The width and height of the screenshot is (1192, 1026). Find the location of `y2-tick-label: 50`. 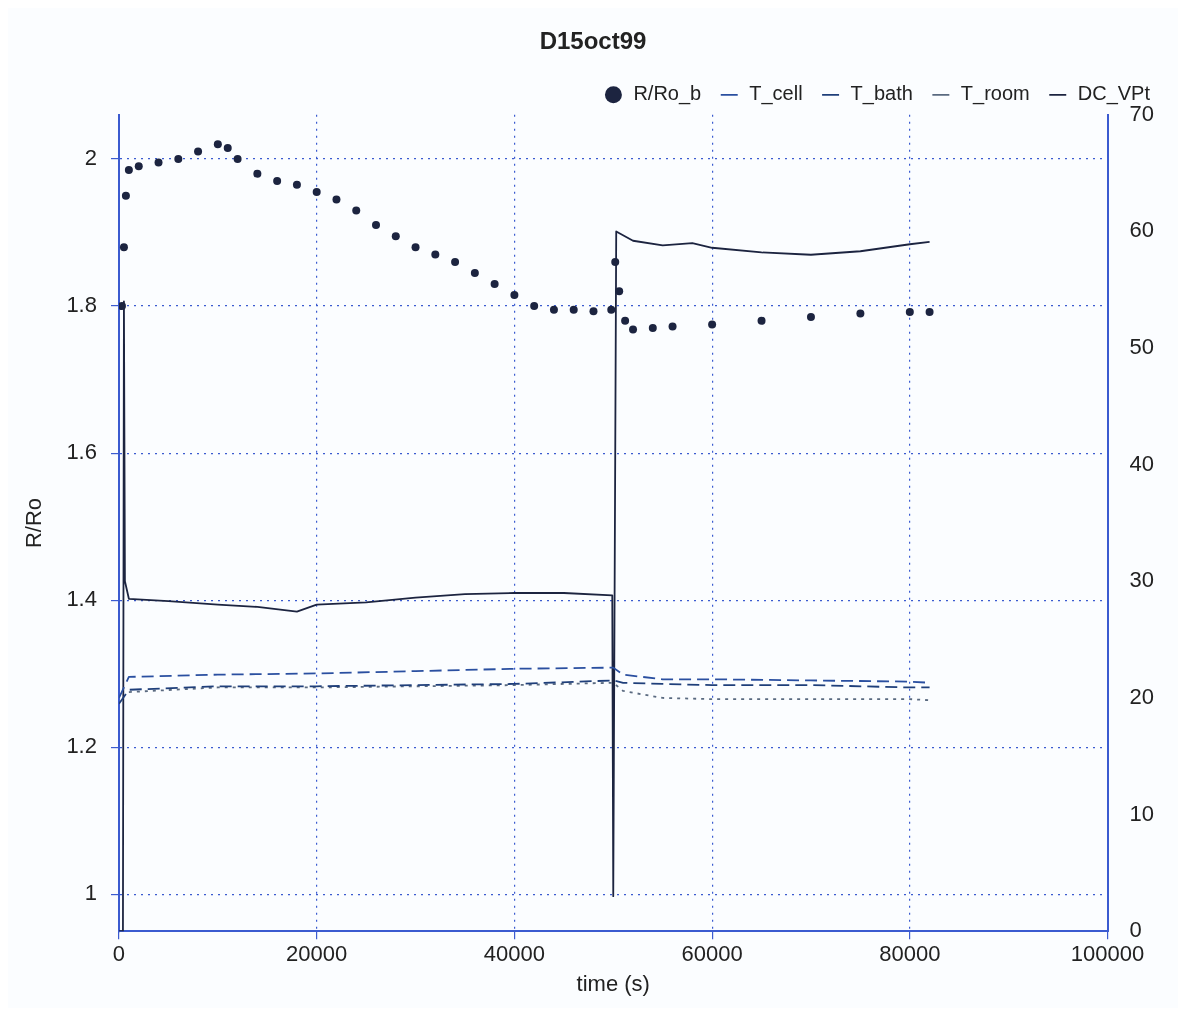

y2-tick-label: 50 is located at coordinates (1142, 347).